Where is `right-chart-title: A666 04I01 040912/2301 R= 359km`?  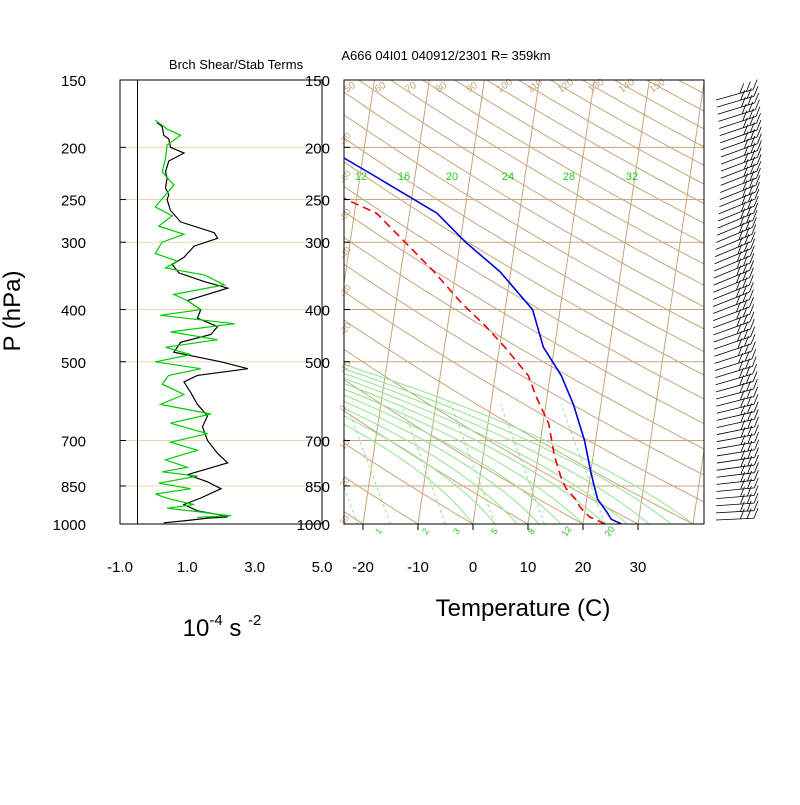 right-chart-title: A666 04I01 040912/2301 R= 359km is located at coordinates (445, 55).